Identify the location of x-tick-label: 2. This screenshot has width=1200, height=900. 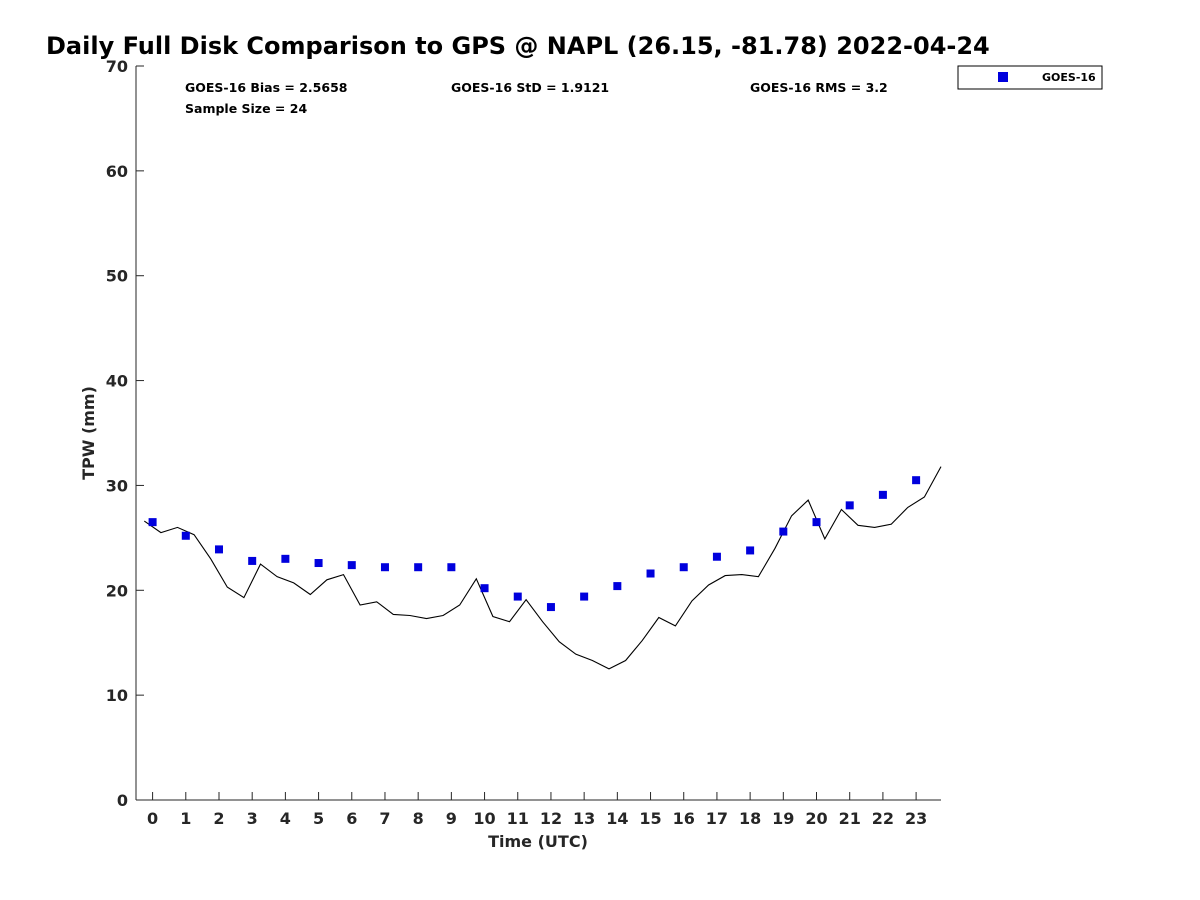
(218, 818).